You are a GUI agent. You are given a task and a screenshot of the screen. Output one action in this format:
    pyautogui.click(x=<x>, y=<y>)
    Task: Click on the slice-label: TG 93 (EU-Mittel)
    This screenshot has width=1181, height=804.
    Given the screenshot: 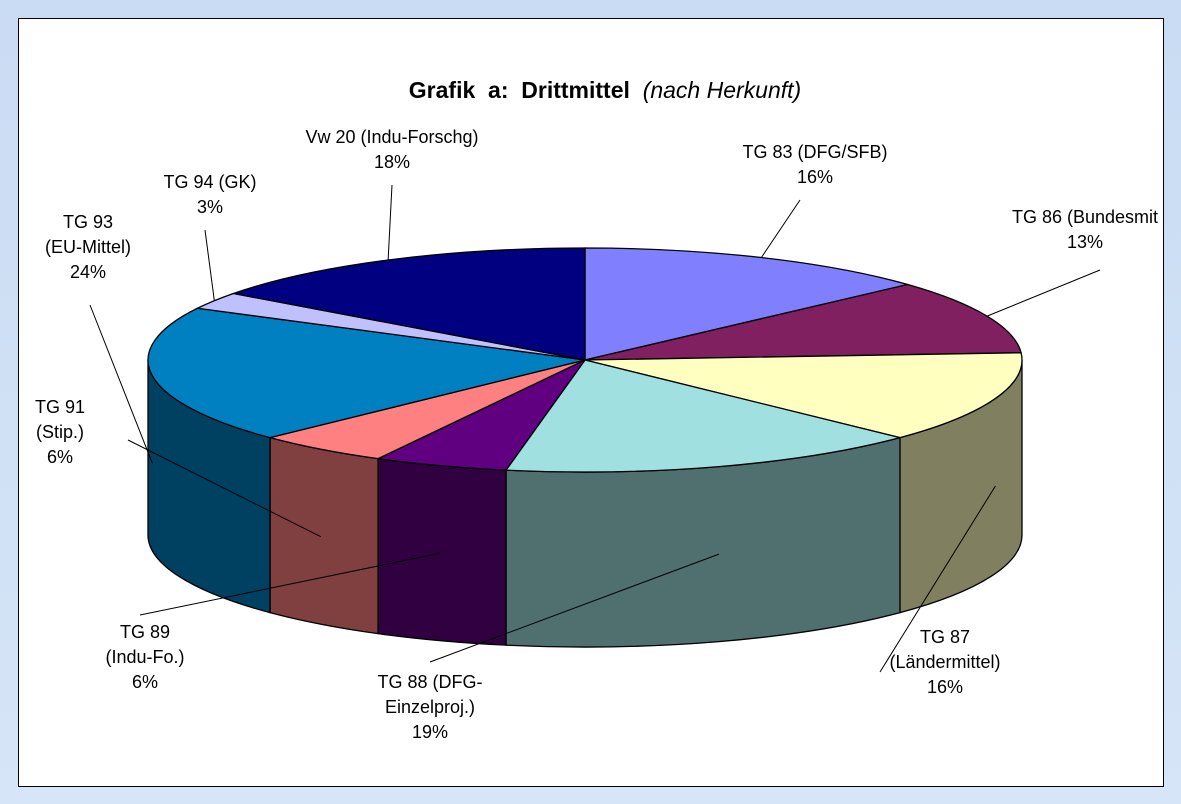 What is the action you would take?
    pyautogui.click(x=88, y=234)
    